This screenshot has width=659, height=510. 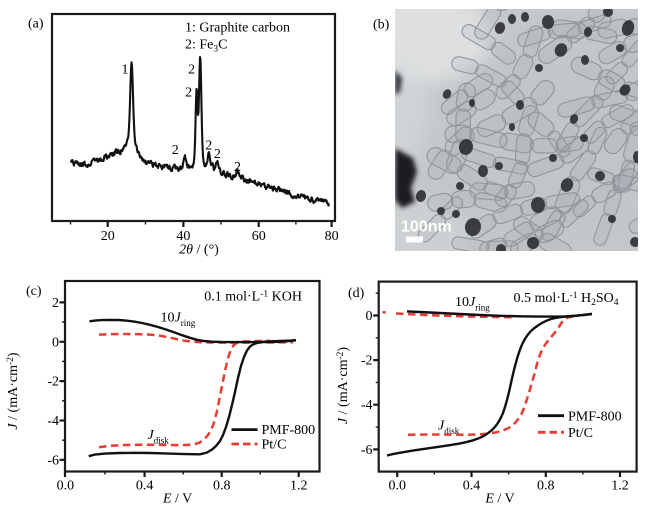 What do you see at coordinates (206, 46) in the screenshot?
I see `svg-text: 2: Fe3C` at bounding box center [206, 46].